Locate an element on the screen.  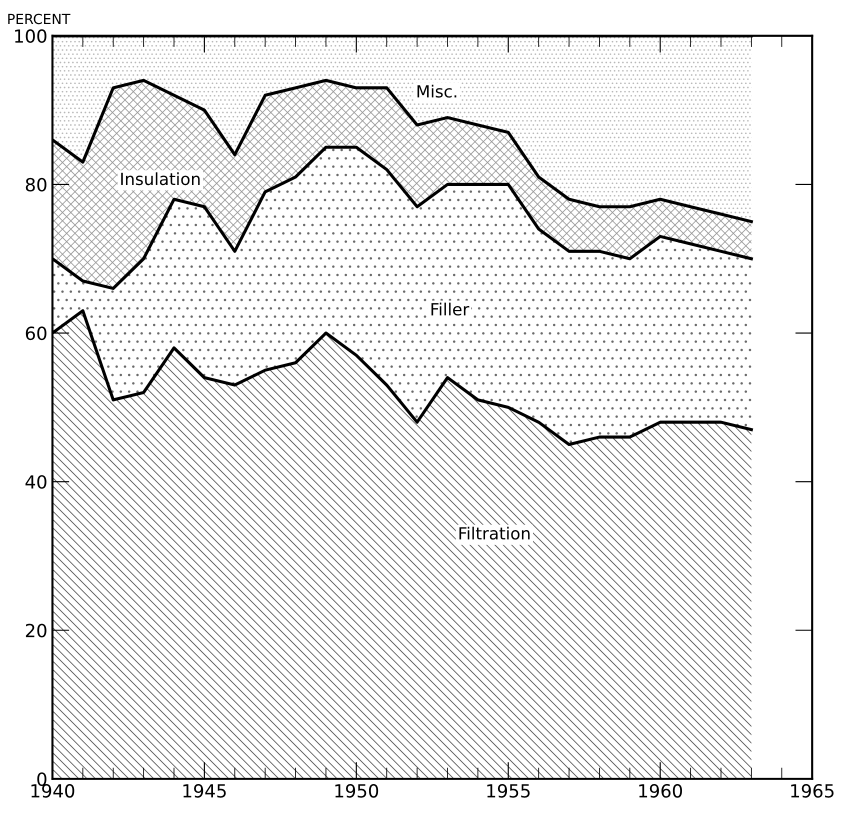
x-tick-label: 1955 is located at coordinates (508, 791).